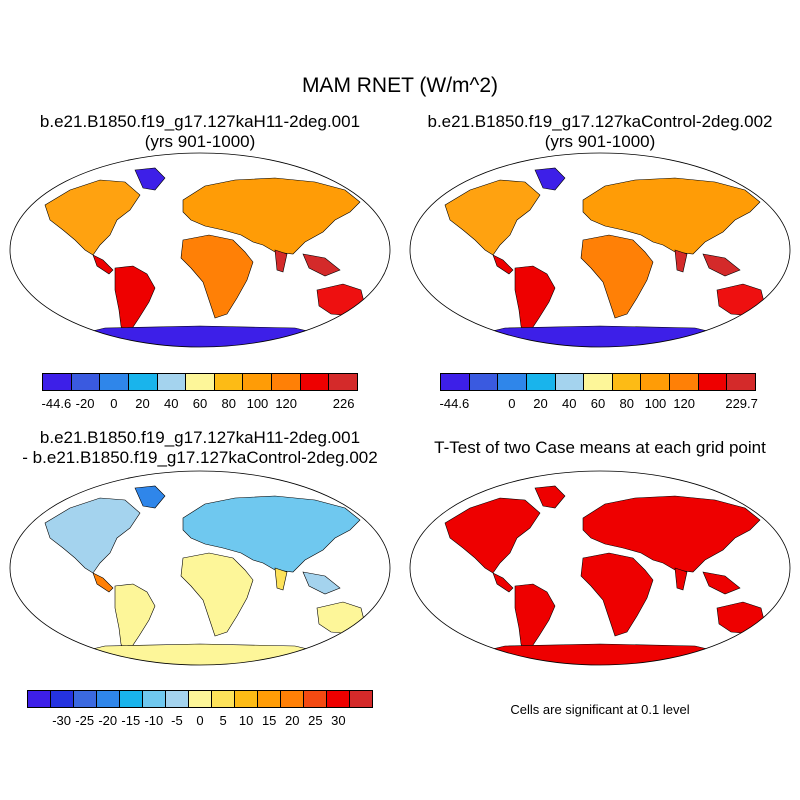  I want to click on colorbar-tick-label: 229.7, so click(741, 403).